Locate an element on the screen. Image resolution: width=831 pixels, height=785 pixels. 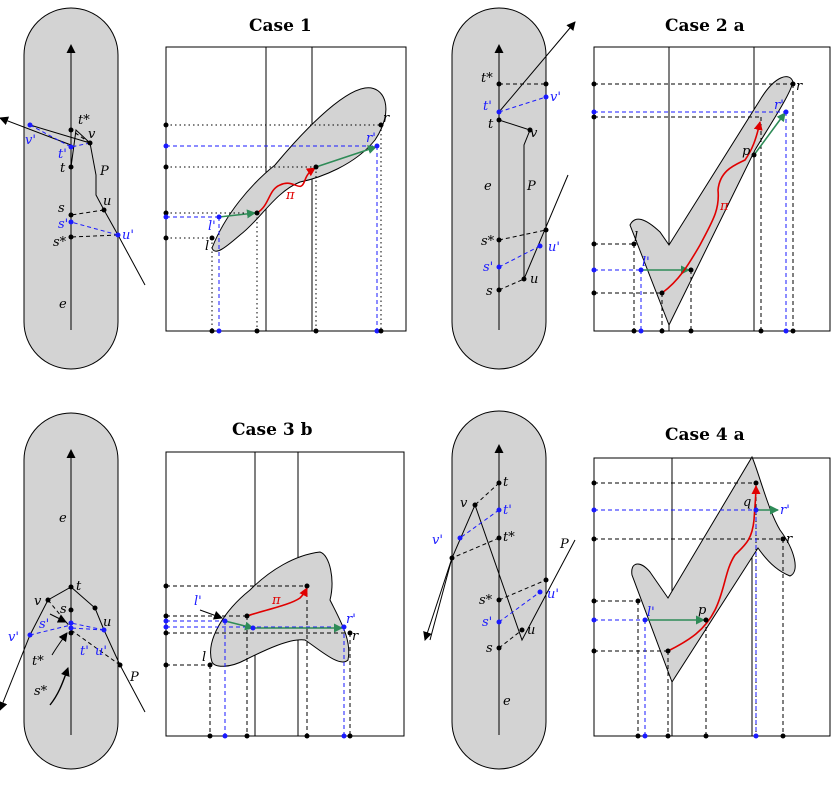
label-s-prime-4: s' is located at coordinates (487, 622).